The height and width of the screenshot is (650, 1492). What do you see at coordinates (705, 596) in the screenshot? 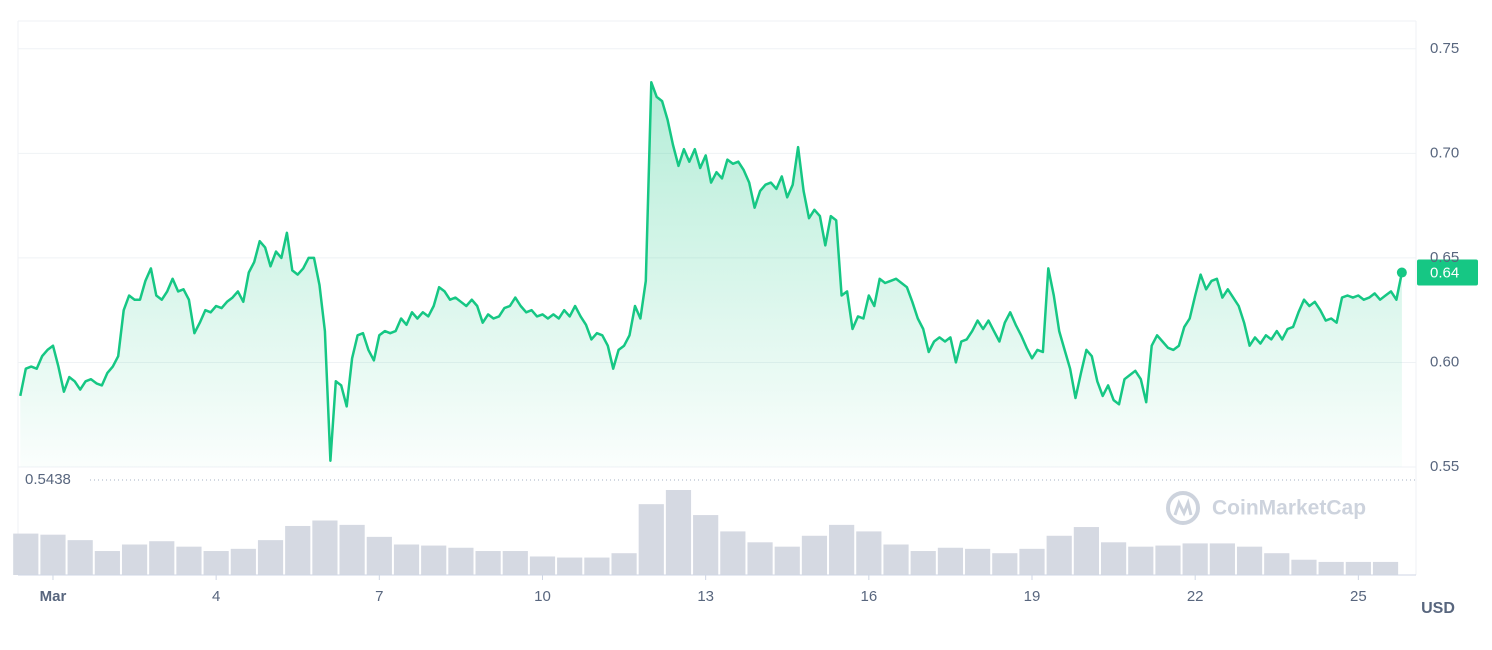
I see `x-tick-label: 13` at bounding box center [705, 596].